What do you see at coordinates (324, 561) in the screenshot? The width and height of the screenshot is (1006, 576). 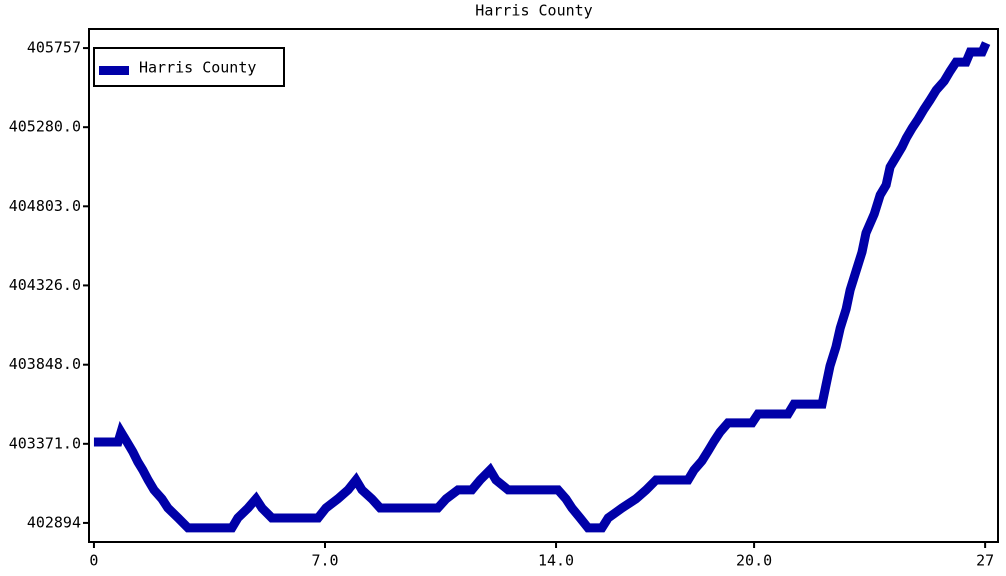 I see `x-tick-label: 7.0` at bounding box center [324, 561].